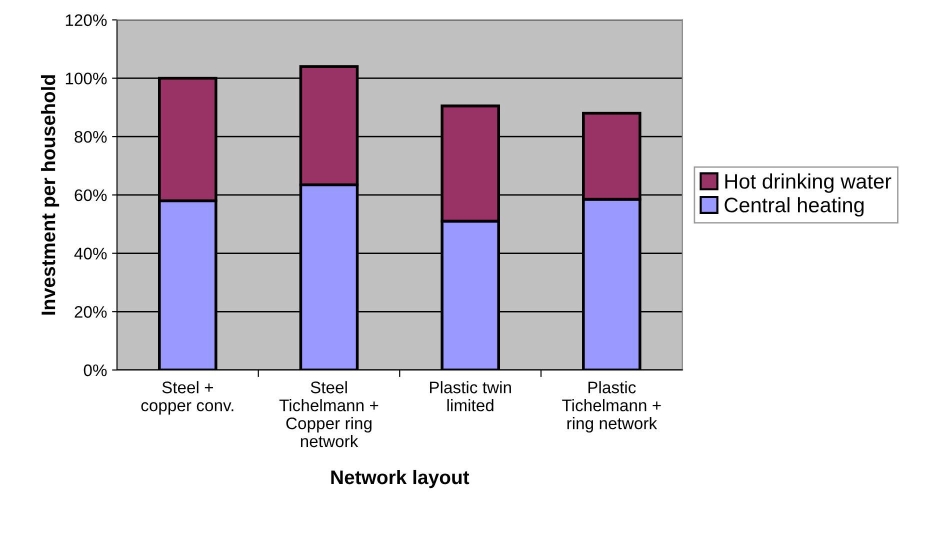 The height and width of the screenshot is (537, 936). I want to click on y-tick-label: 20%, so click(90, 312).